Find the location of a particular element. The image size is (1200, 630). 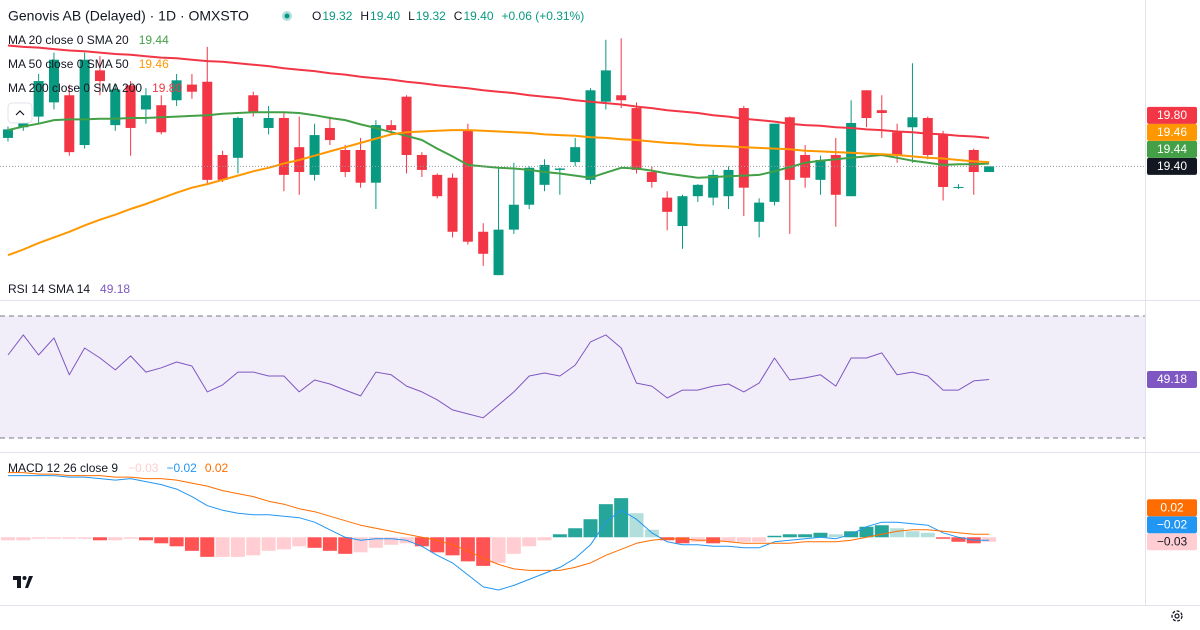

gear-inner is located at coordinates (1177, 616).